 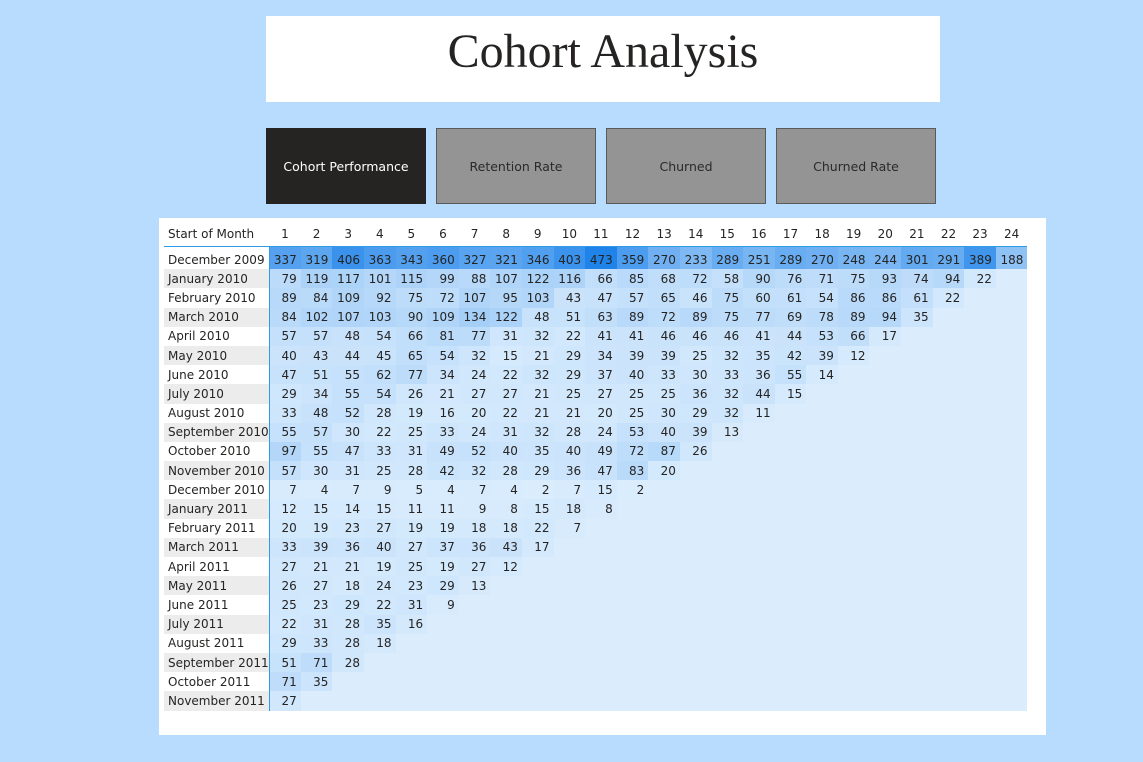 I want to click on matrix-cell: 27, so click(x=474, y=567).